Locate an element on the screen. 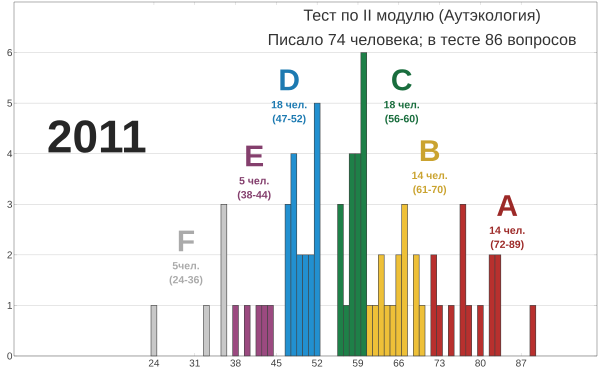  y-tick-label: 6 is located at coordinates (9, 52).